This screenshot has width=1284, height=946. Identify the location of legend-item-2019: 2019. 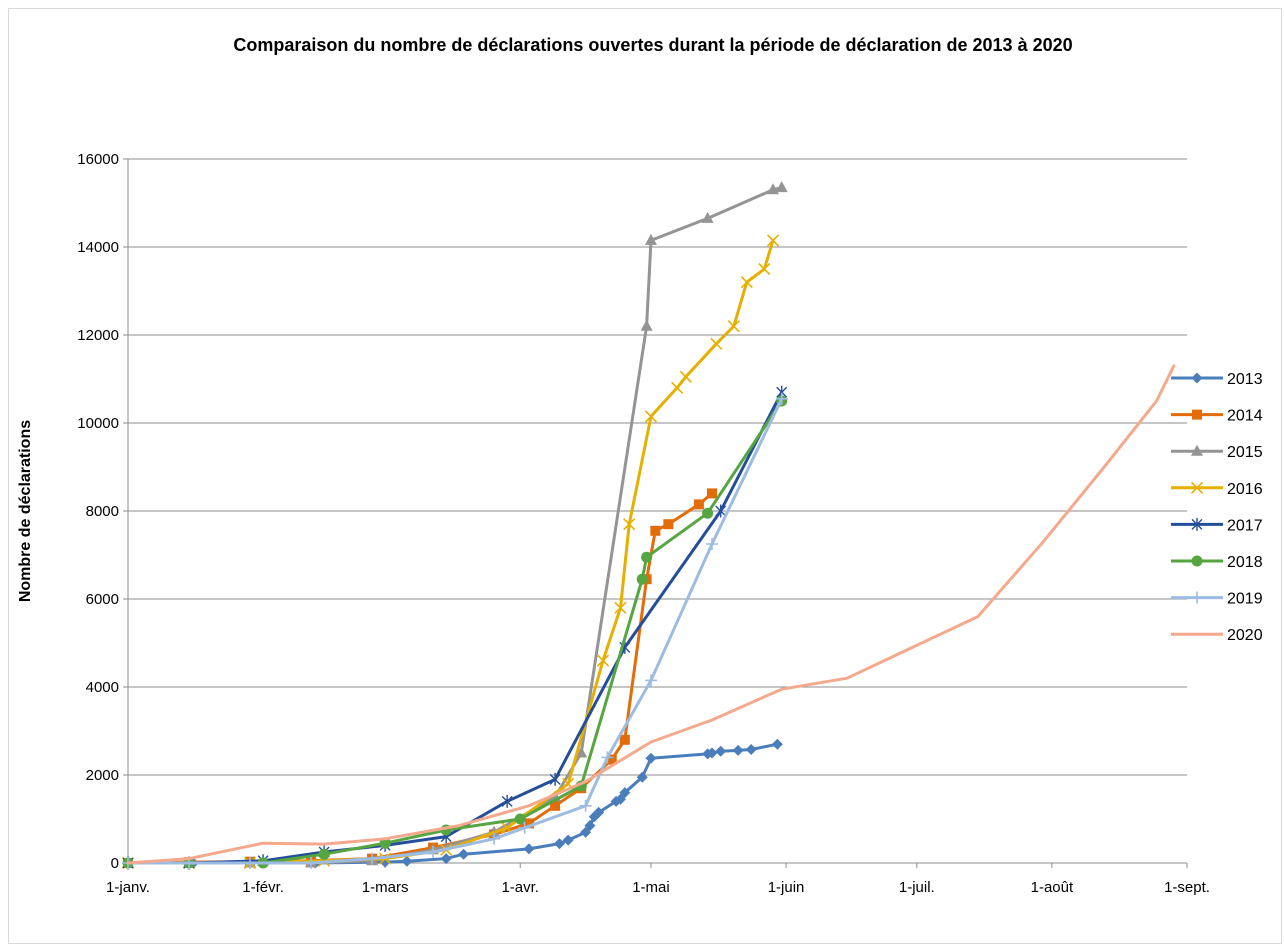
(1217, 599).